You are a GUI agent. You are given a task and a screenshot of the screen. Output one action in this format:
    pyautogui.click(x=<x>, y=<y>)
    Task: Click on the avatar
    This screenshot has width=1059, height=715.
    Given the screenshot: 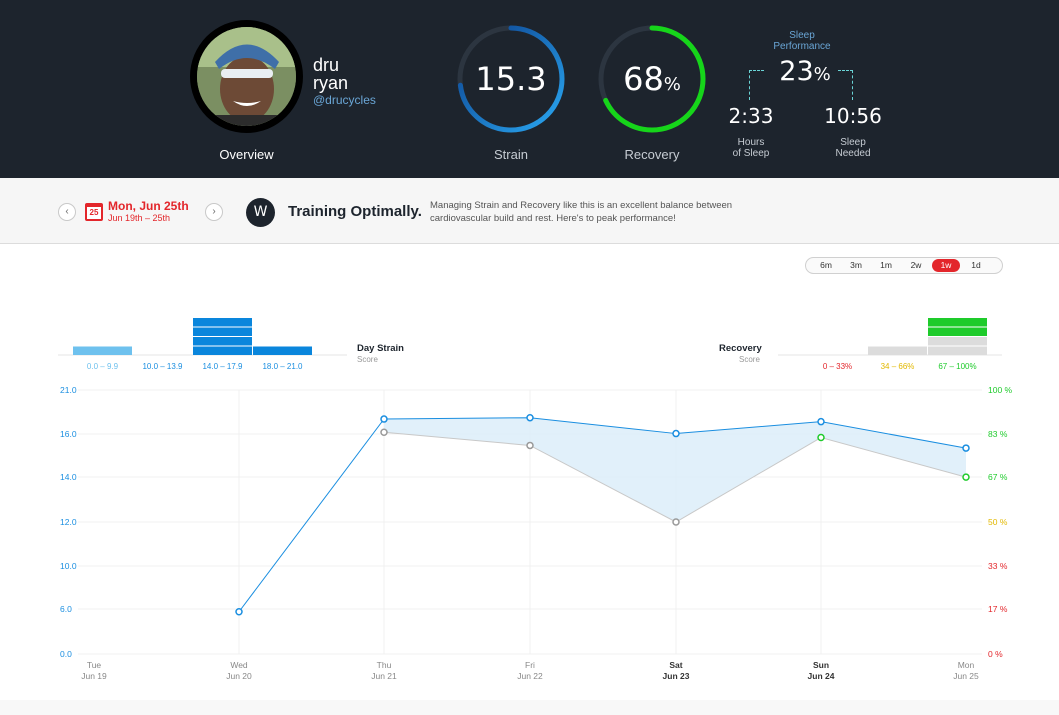 What is the action you would take?
    pyautogui.click(x=246, y=76)
    